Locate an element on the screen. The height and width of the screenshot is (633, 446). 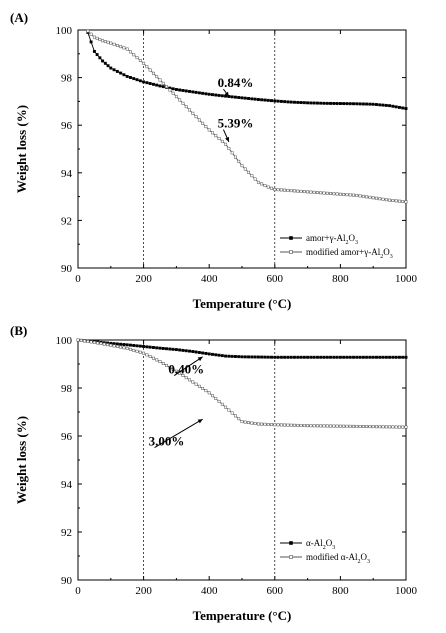
x-tick-label: 0 is located at coordinates (78, 591).